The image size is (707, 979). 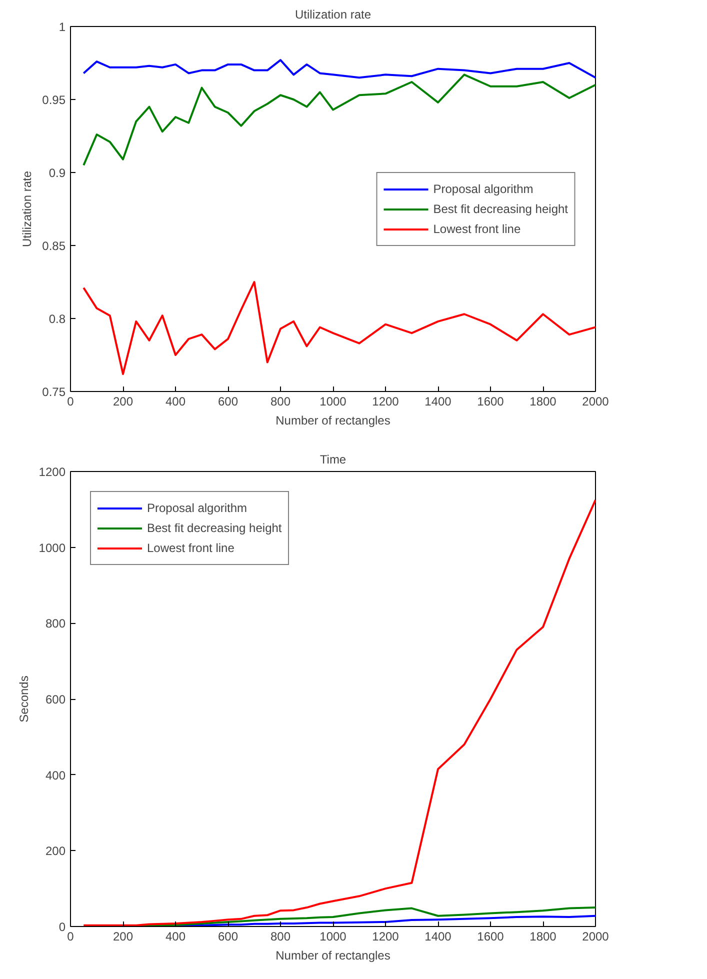 What do you see at coordinates (23, 699) in the screenshot?
I see `y-axis-title: Seconds` at bounding box center [23, 699].